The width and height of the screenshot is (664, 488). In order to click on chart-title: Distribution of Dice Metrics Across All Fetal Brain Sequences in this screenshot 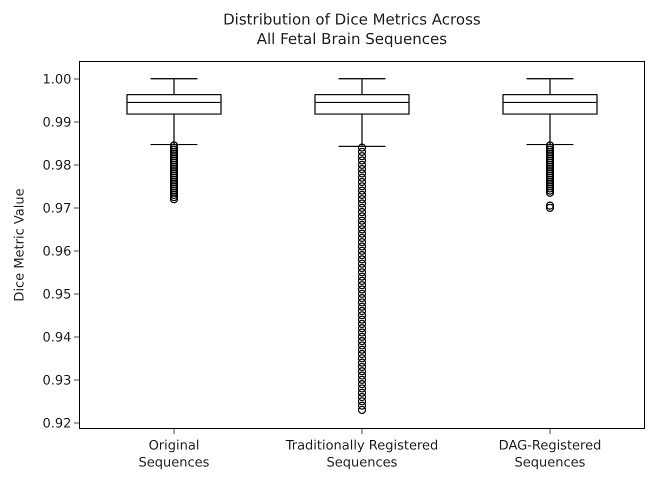, I will do `click(352, 29)`.